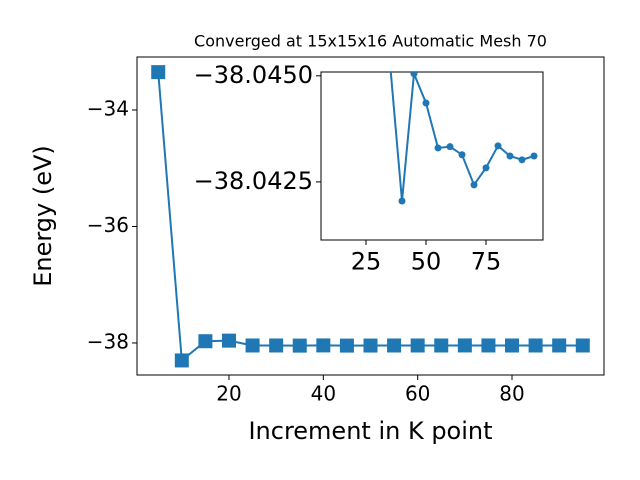 Image resolution: width=640 pixels, height=480 pixels. Describe the element at coordinates (417, 394) in the screenshot. I see `x-tick-label: 60` at that location.